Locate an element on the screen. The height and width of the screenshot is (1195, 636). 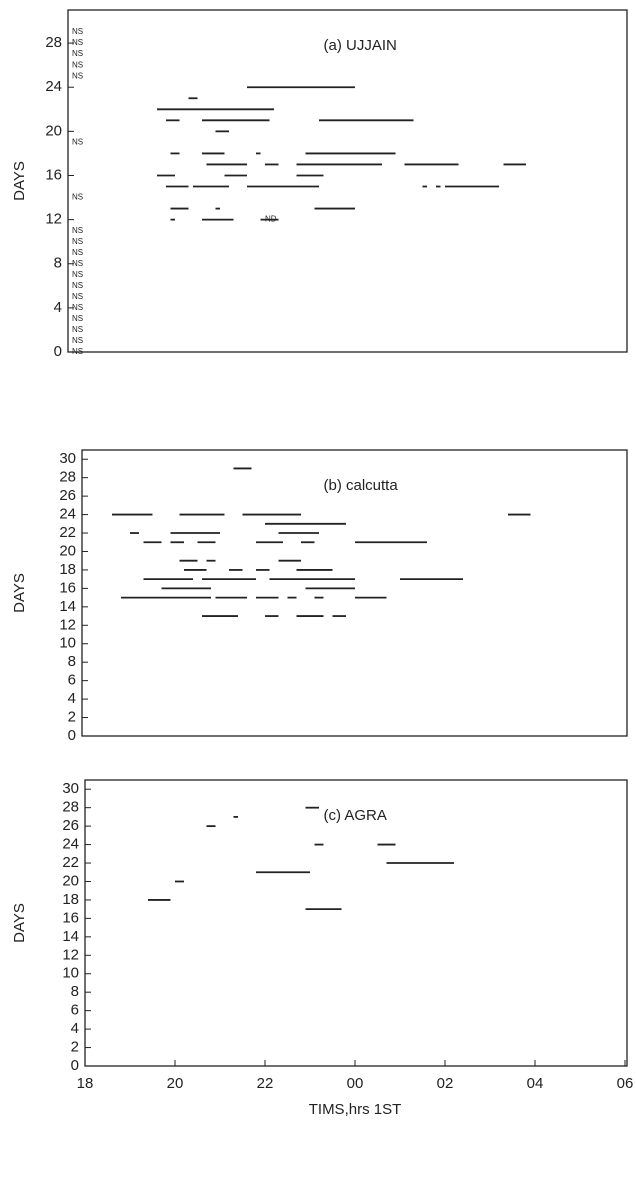
annotation: ND is located at coordinates (271, 219).